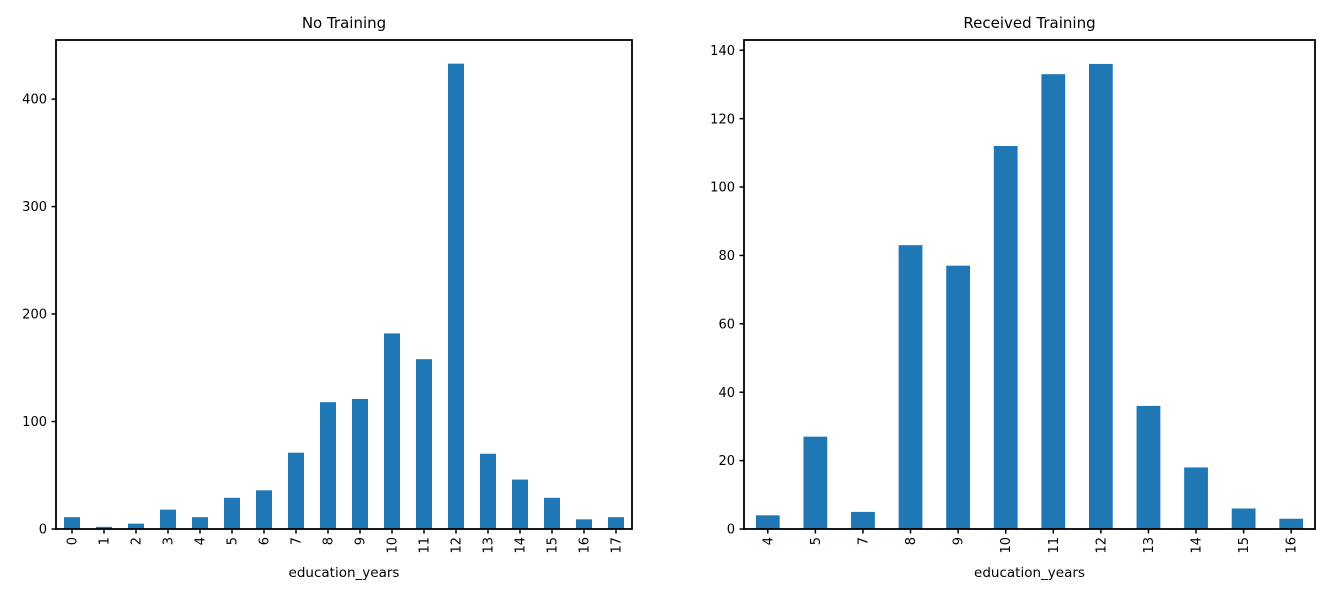 The height and width of the screenshot is (598, 1344). What do you see at coordinates (726, 461) in the screenshot?
I see `y-tick-label: 20` at bounding box center [726, 461].